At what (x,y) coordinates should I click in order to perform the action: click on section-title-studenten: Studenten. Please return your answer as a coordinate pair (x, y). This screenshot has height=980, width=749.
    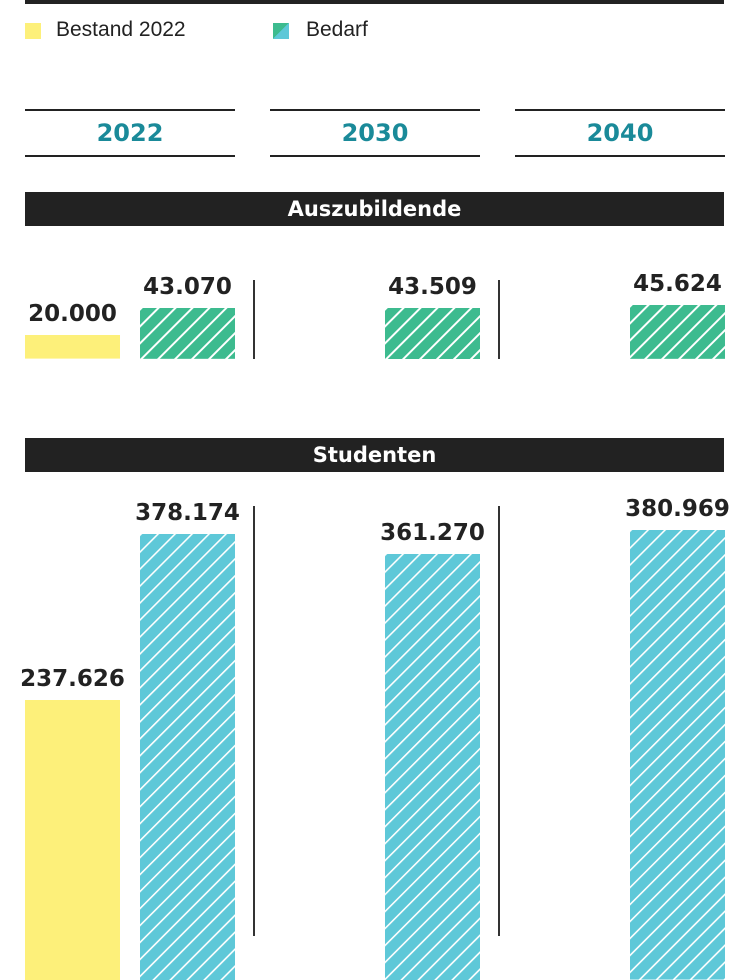
    Looking at the image, I should click on (374, 455).